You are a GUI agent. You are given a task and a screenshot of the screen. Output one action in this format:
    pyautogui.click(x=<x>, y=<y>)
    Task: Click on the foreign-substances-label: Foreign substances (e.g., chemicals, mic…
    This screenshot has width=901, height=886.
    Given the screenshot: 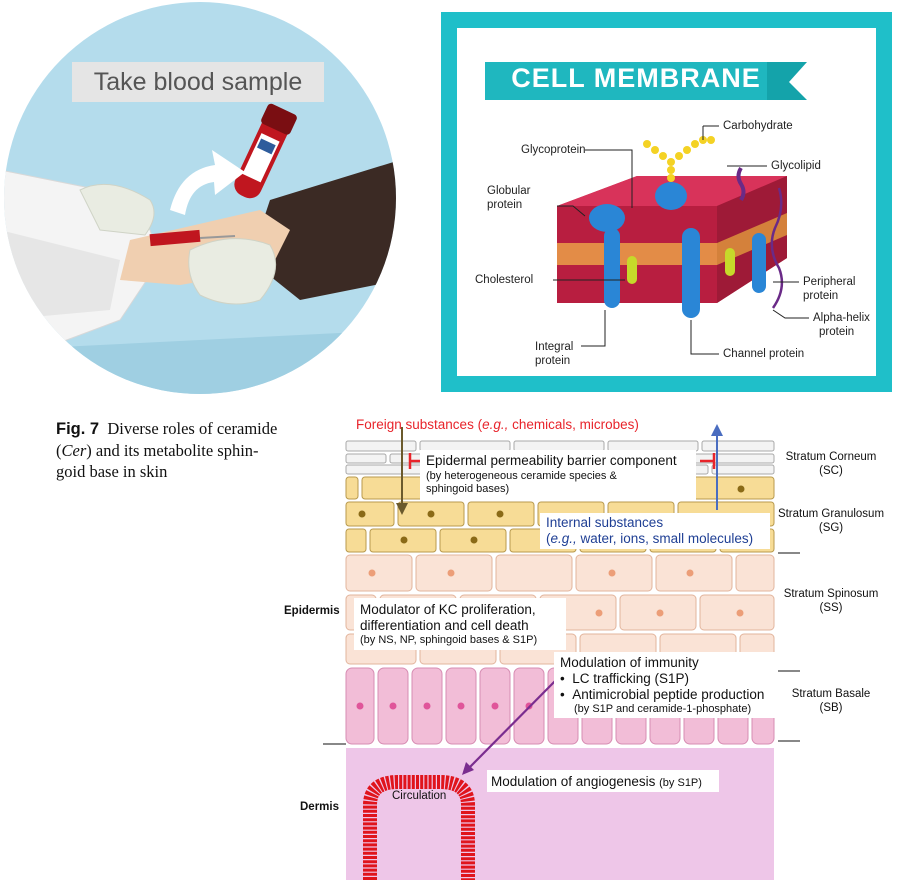 What is the action you would take?
    pyautogui.click(x=497, y=424)
    